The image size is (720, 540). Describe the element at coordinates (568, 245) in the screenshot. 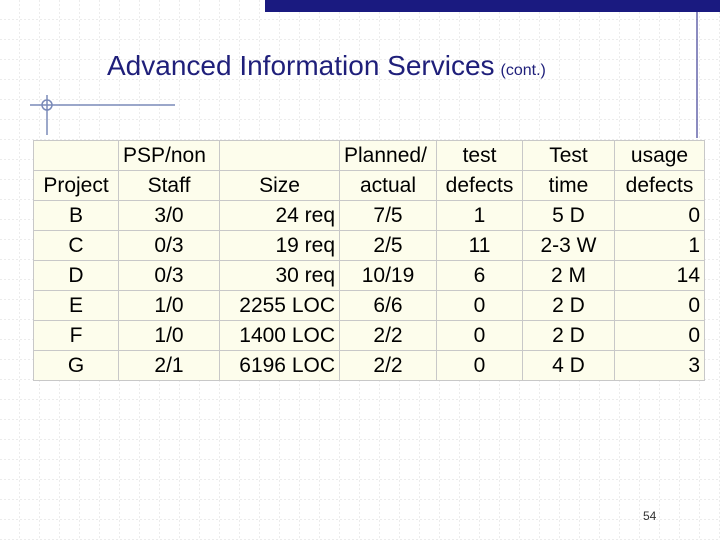

I see `table-cell: 2-3 W` at that location.